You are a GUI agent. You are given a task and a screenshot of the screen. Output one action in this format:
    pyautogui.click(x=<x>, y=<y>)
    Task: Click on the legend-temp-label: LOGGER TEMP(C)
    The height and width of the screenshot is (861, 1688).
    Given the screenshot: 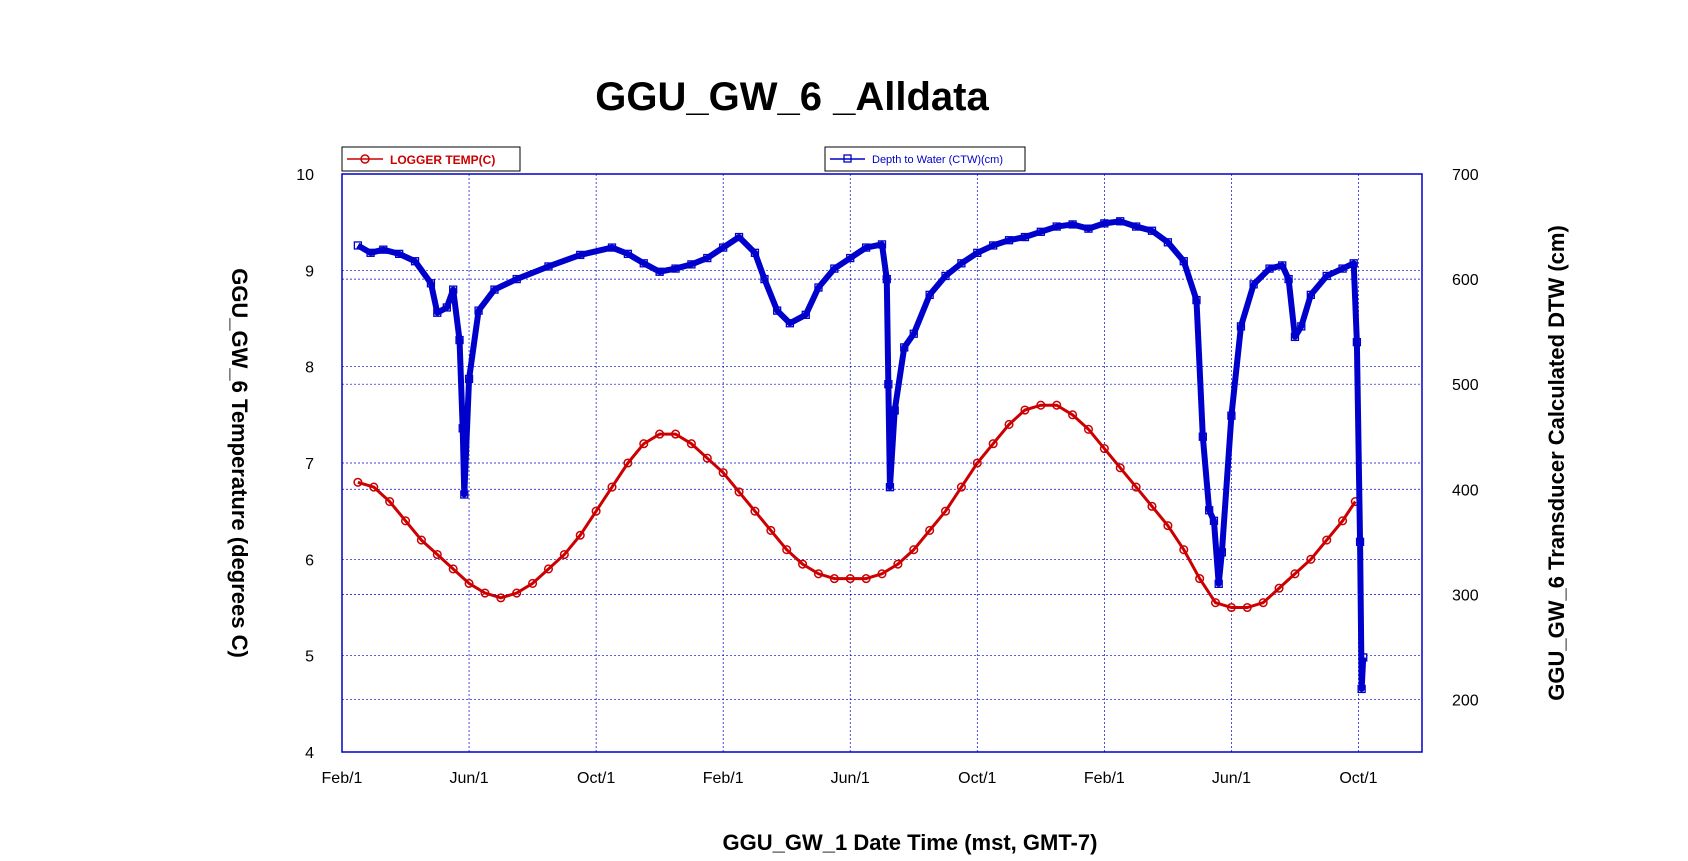 What is the action you would take?
    pyautogui.click(x=442, y=160)
    